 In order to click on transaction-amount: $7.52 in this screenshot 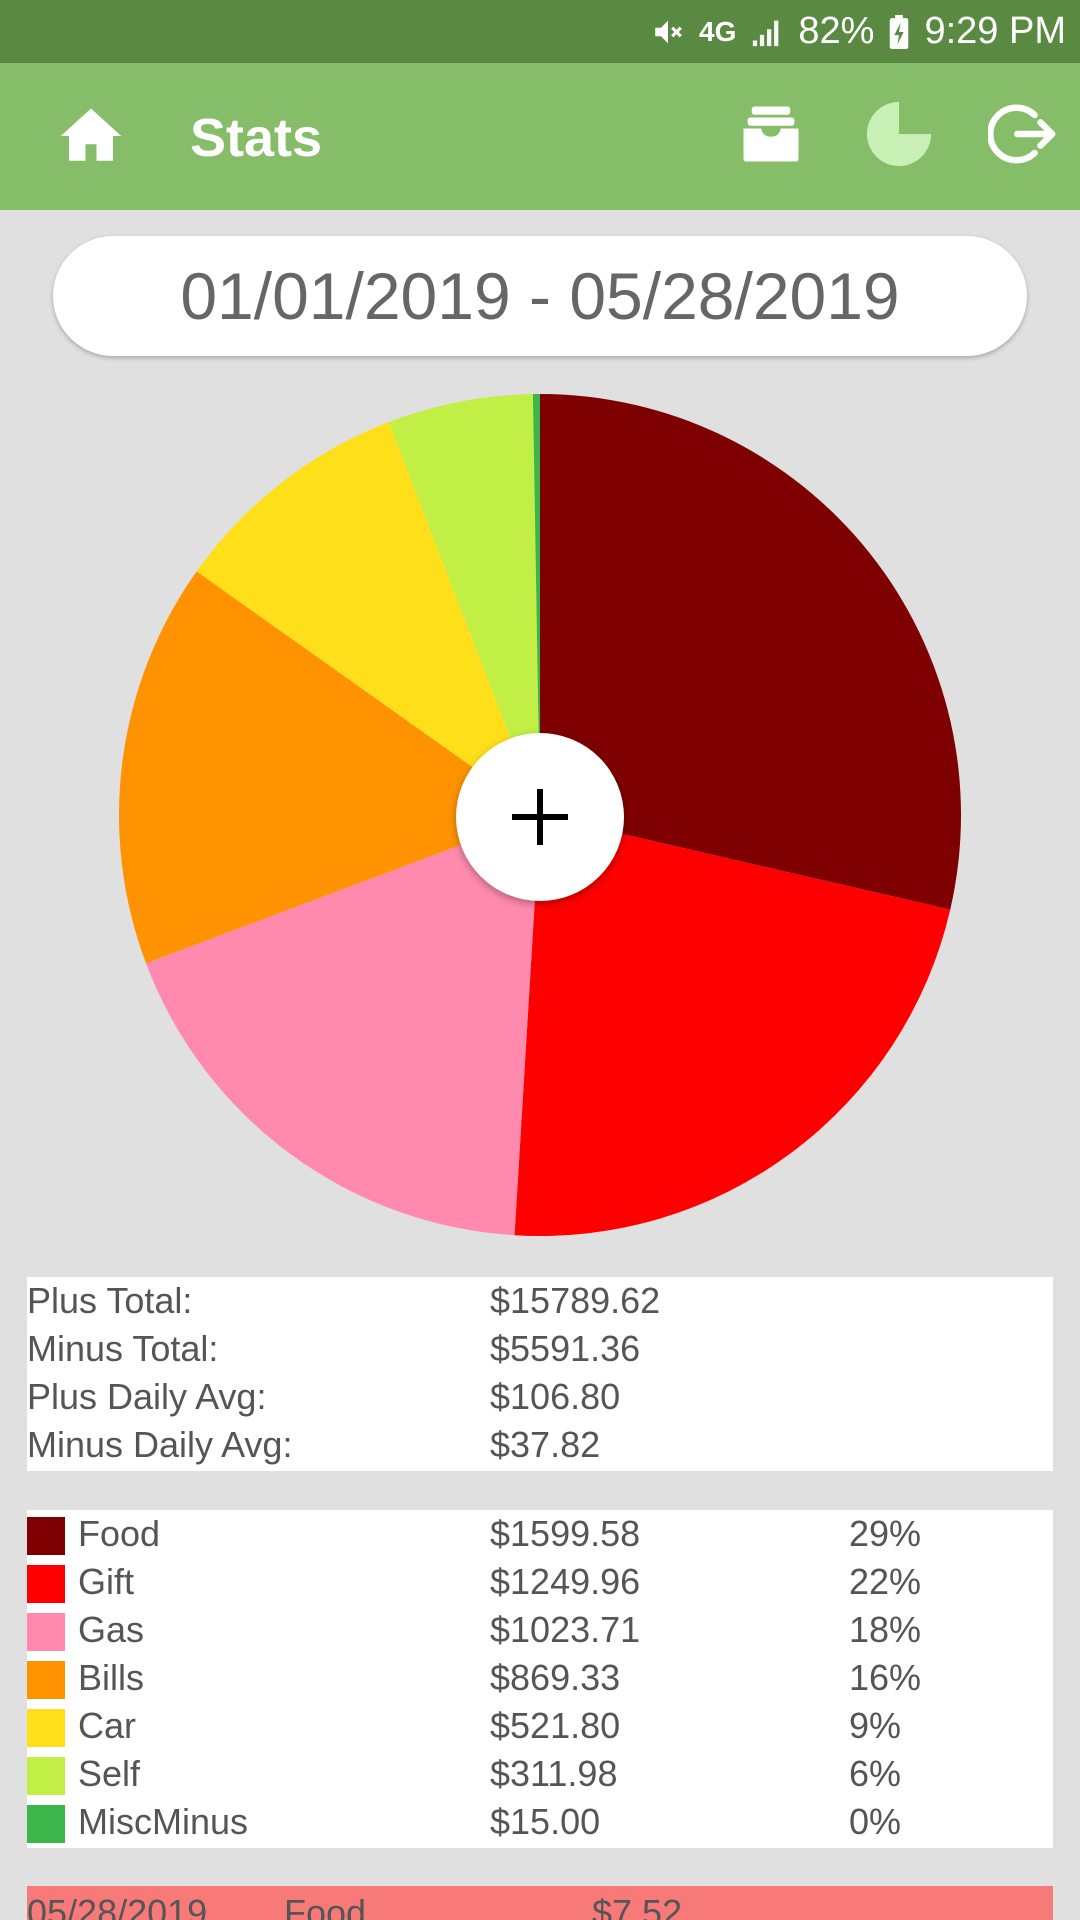, I will do `click(637, 1906)`.